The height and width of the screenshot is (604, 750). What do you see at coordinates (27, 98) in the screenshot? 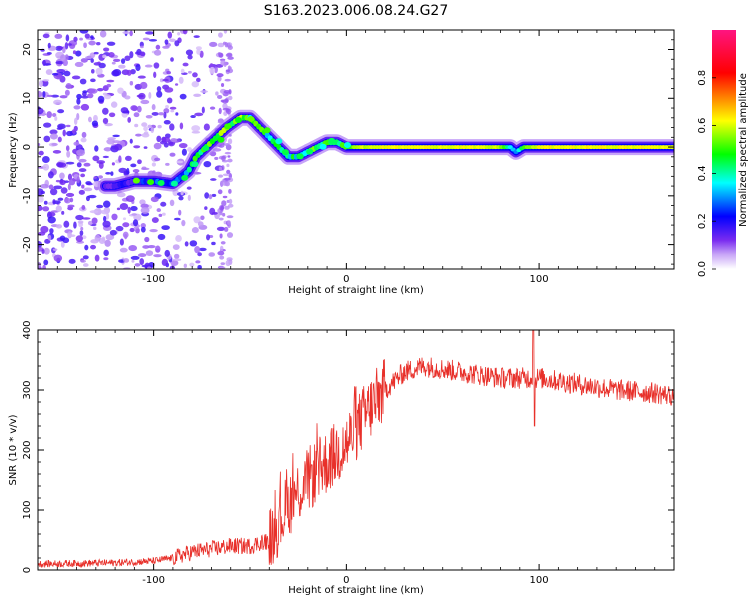
I see `spectrogram-ytick-label: 10` at bounding box center [27, 98].